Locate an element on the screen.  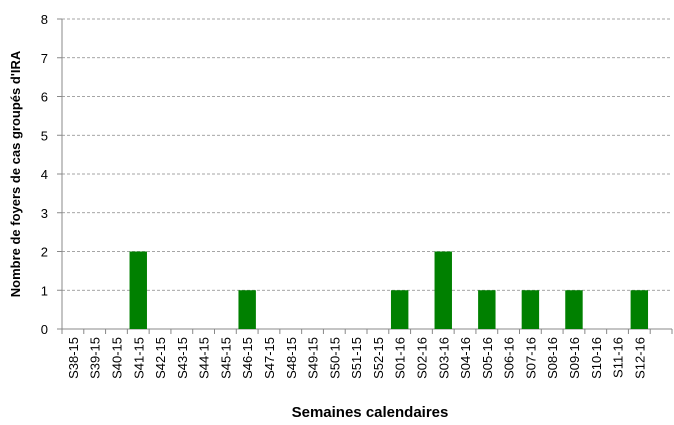
x-axis-title: Semaines calendaires is located at coordinates (370, 412).